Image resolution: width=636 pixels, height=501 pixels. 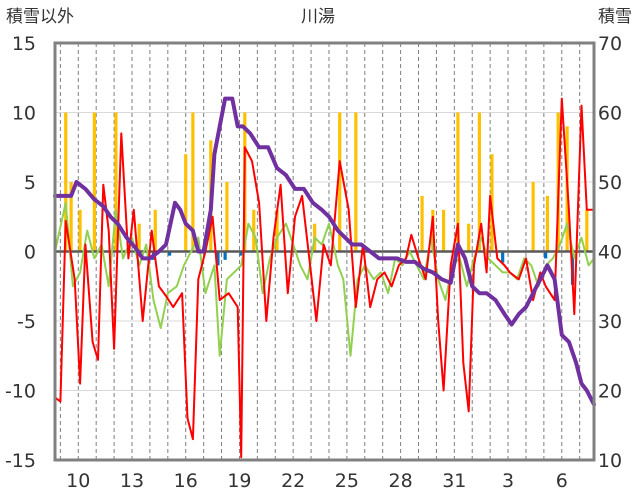 I want to click on y-left-axis-label: 積雪以外, so click(x=40, y=17).